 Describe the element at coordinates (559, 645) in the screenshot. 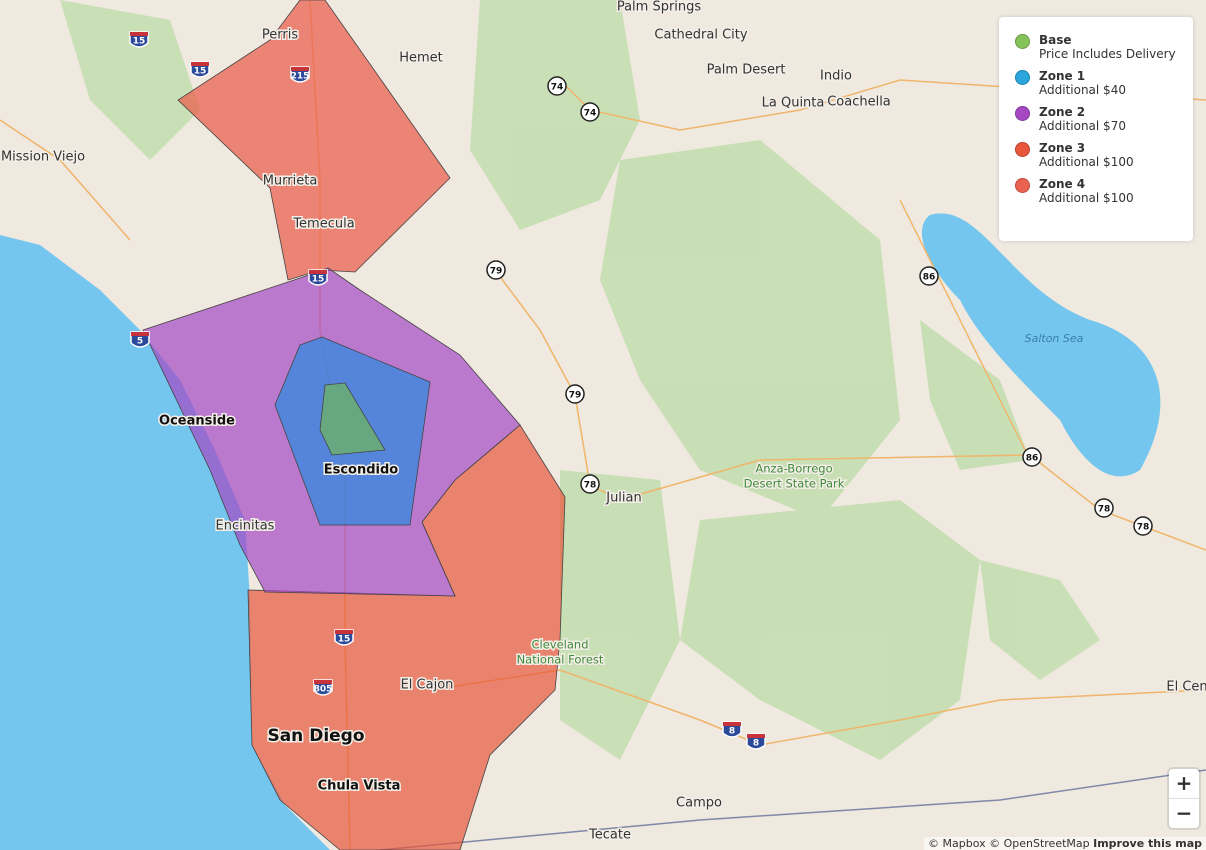

I see `place-label: Cleveland` at that location.